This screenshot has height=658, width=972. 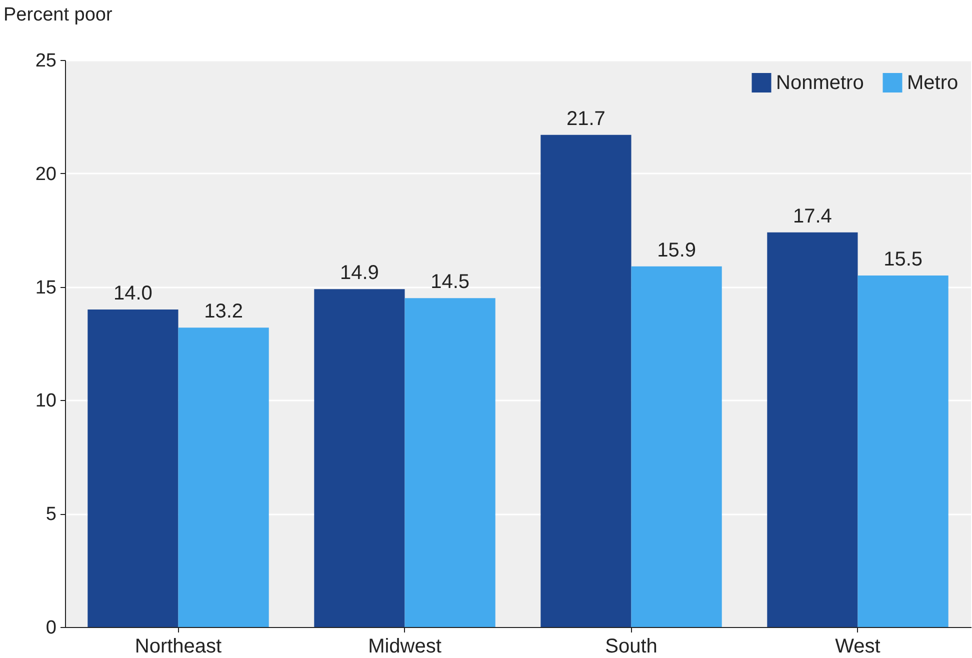 I want to click on y-tick-label: 20, so click(x=45, y=174).